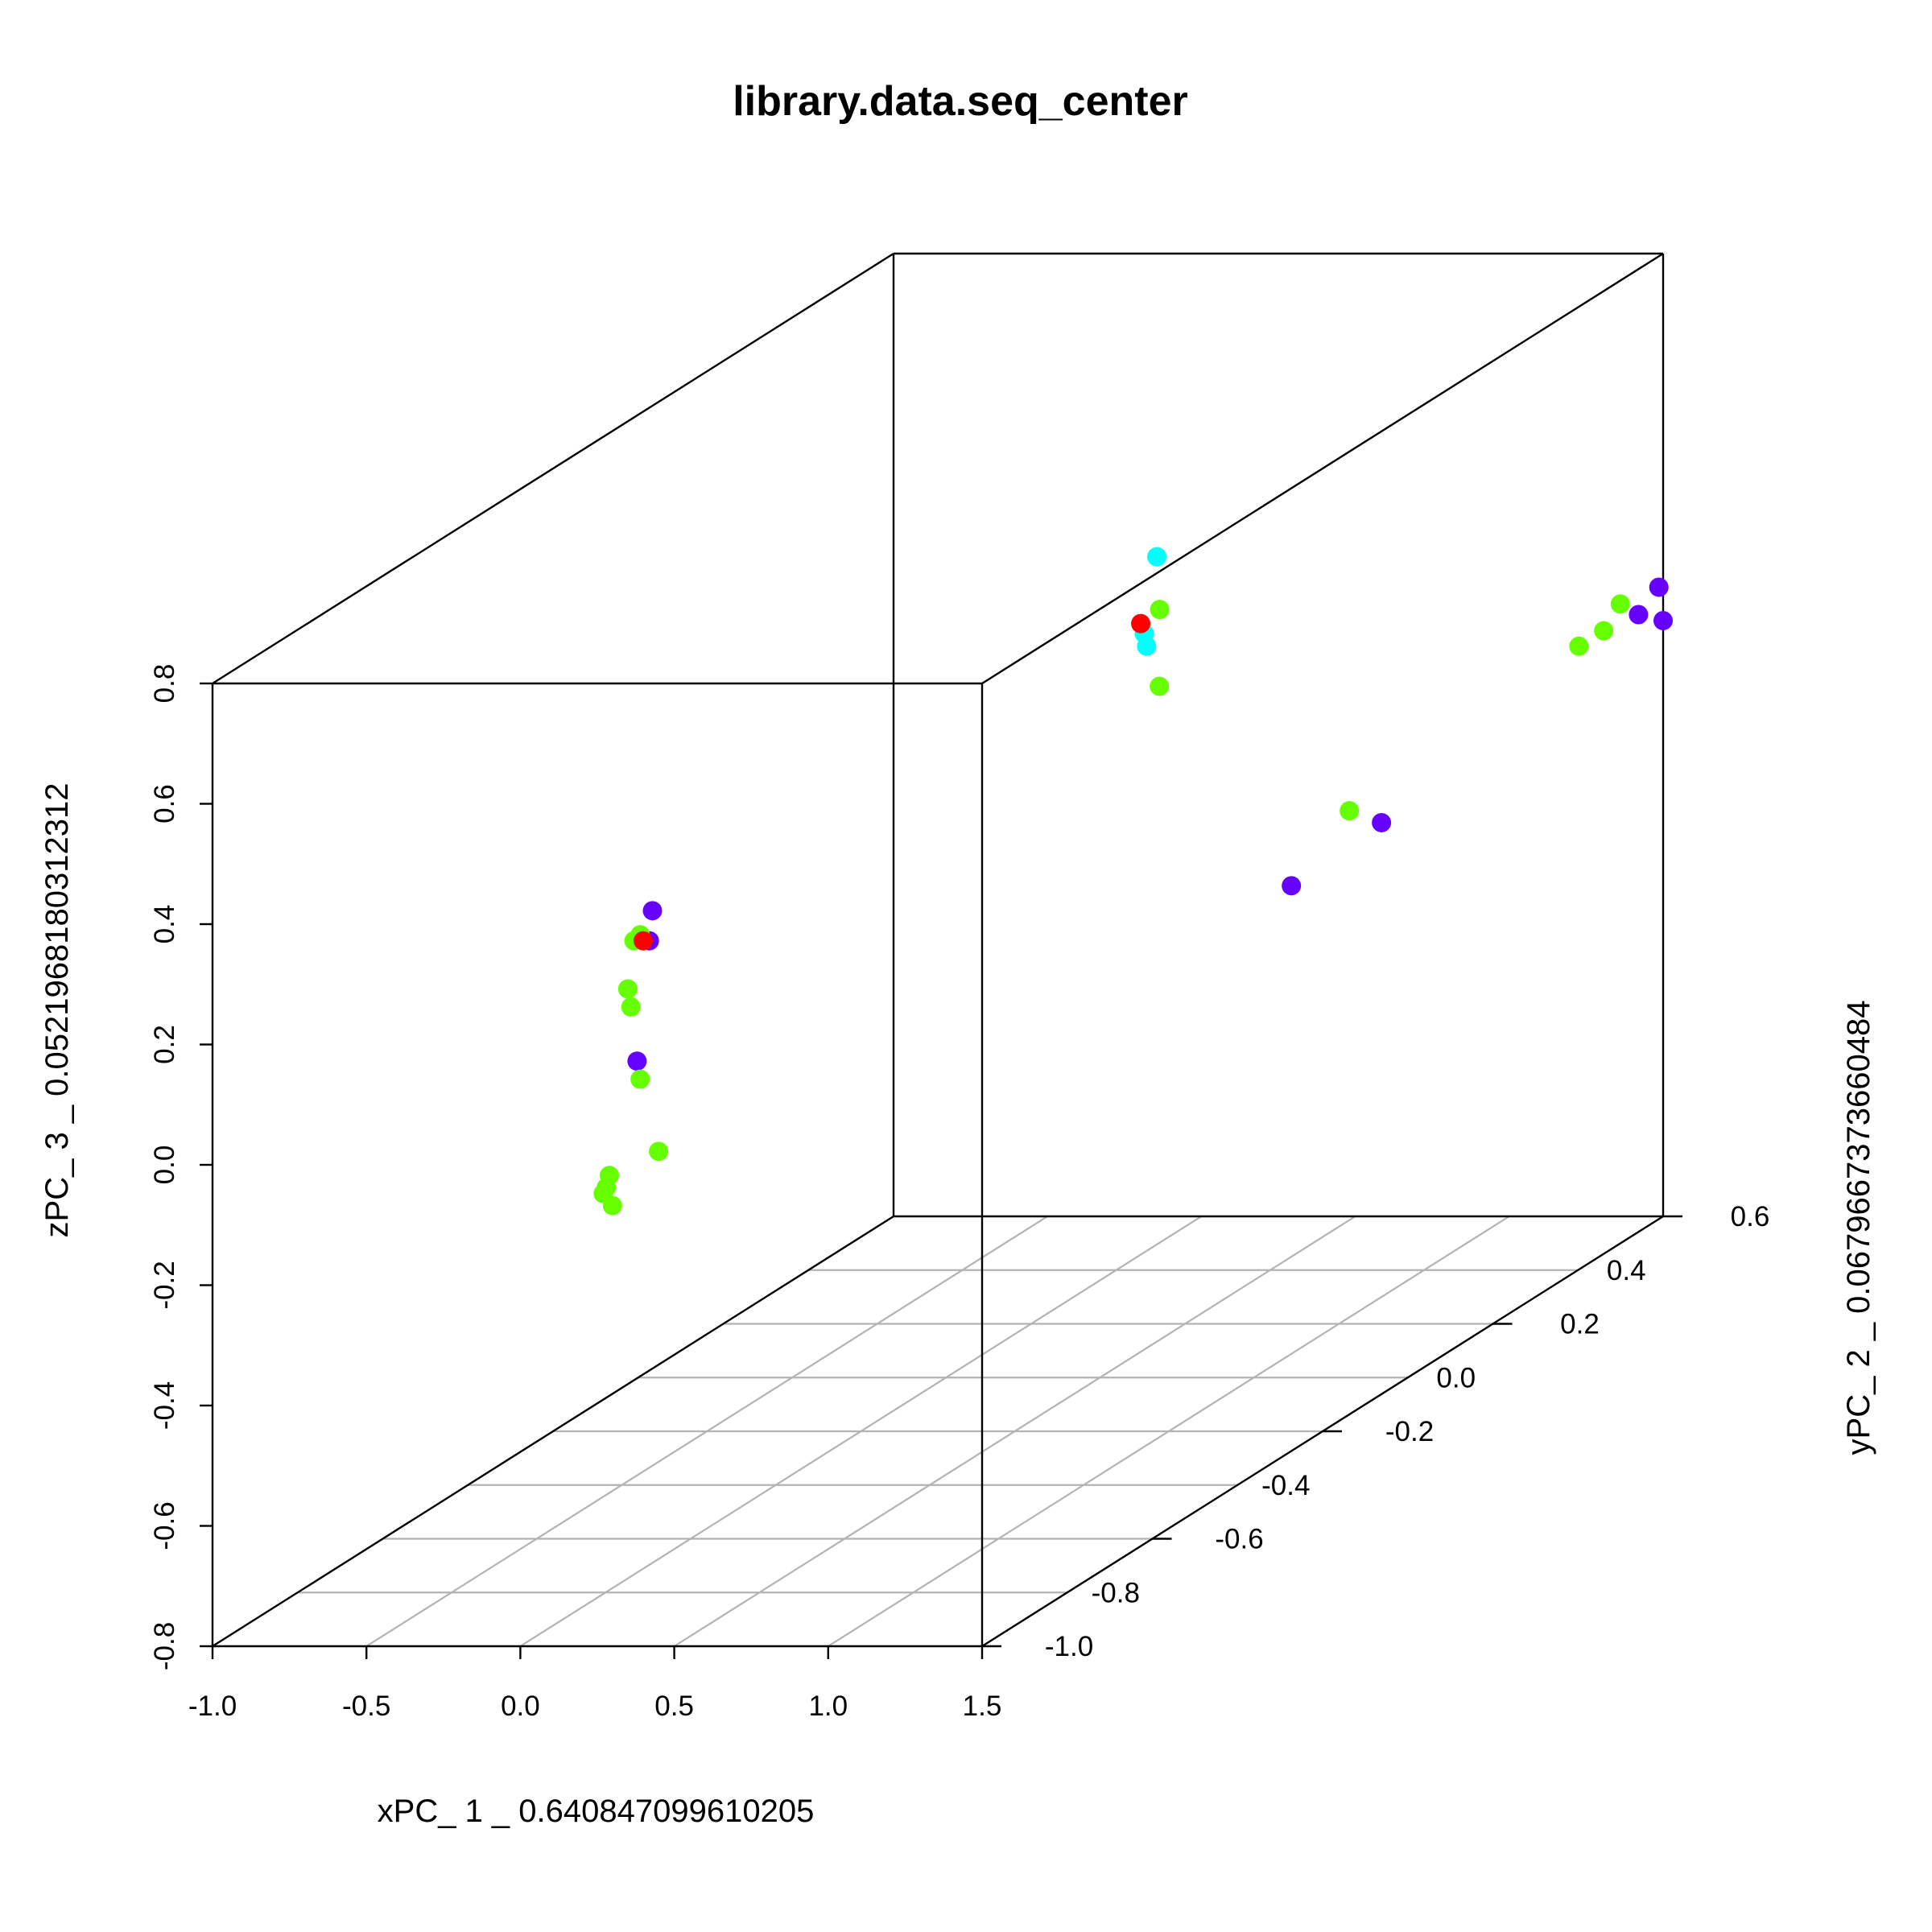 This screenshot has height=1932, width=1932. I want to click on y-tick-label: -0.2, so click(1409, 1431).